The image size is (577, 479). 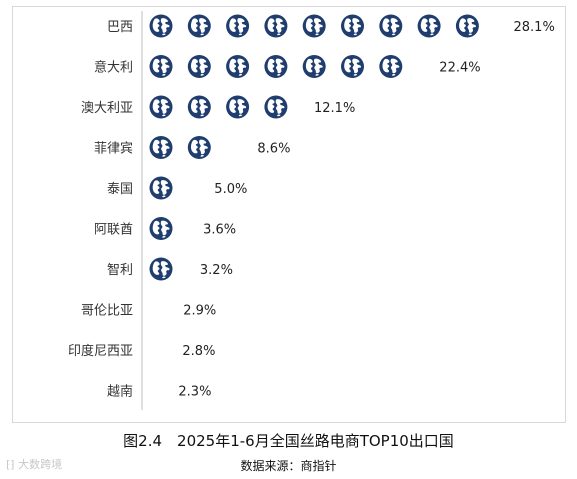 I want to click on value-label: 12.1%, so click(x=334, y=108).